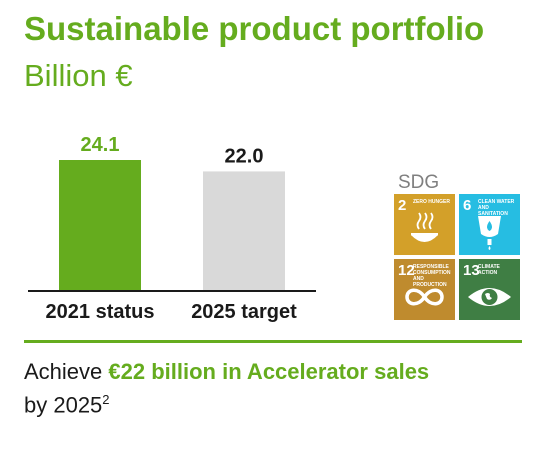  What do you see at coordinates (406, 270) in the screenshot?
I see `sdg-number: 12` at bounding box center [406, 270].